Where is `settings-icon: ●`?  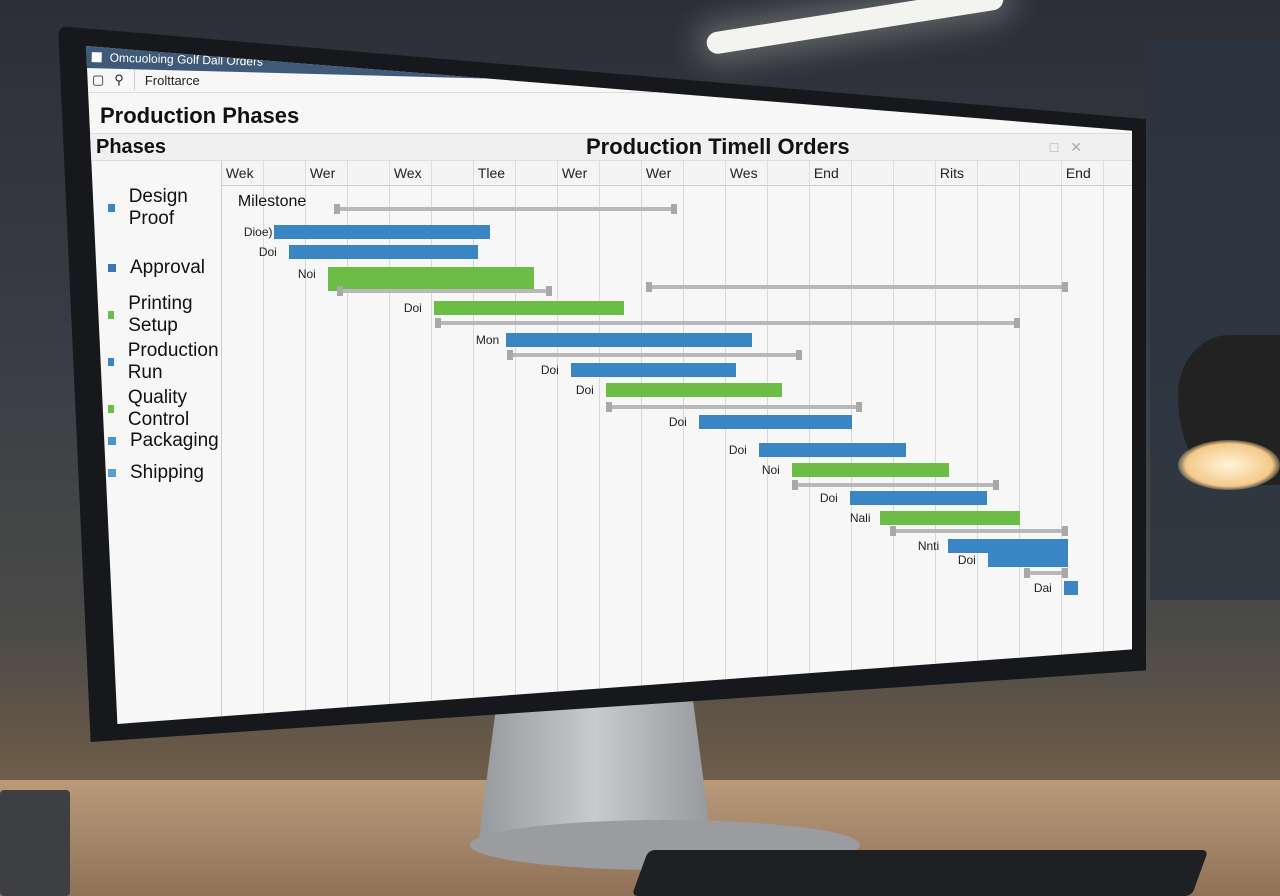
settings-icon: ● is located at coordinates (1093, 82).